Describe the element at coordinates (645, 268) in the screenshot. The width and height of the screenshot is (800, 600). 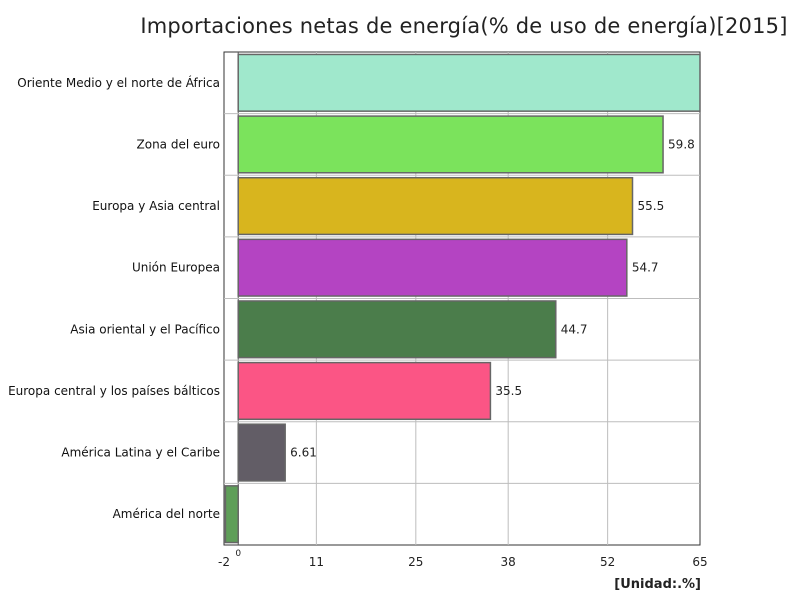
I see `value-label: 54.7` at that location.